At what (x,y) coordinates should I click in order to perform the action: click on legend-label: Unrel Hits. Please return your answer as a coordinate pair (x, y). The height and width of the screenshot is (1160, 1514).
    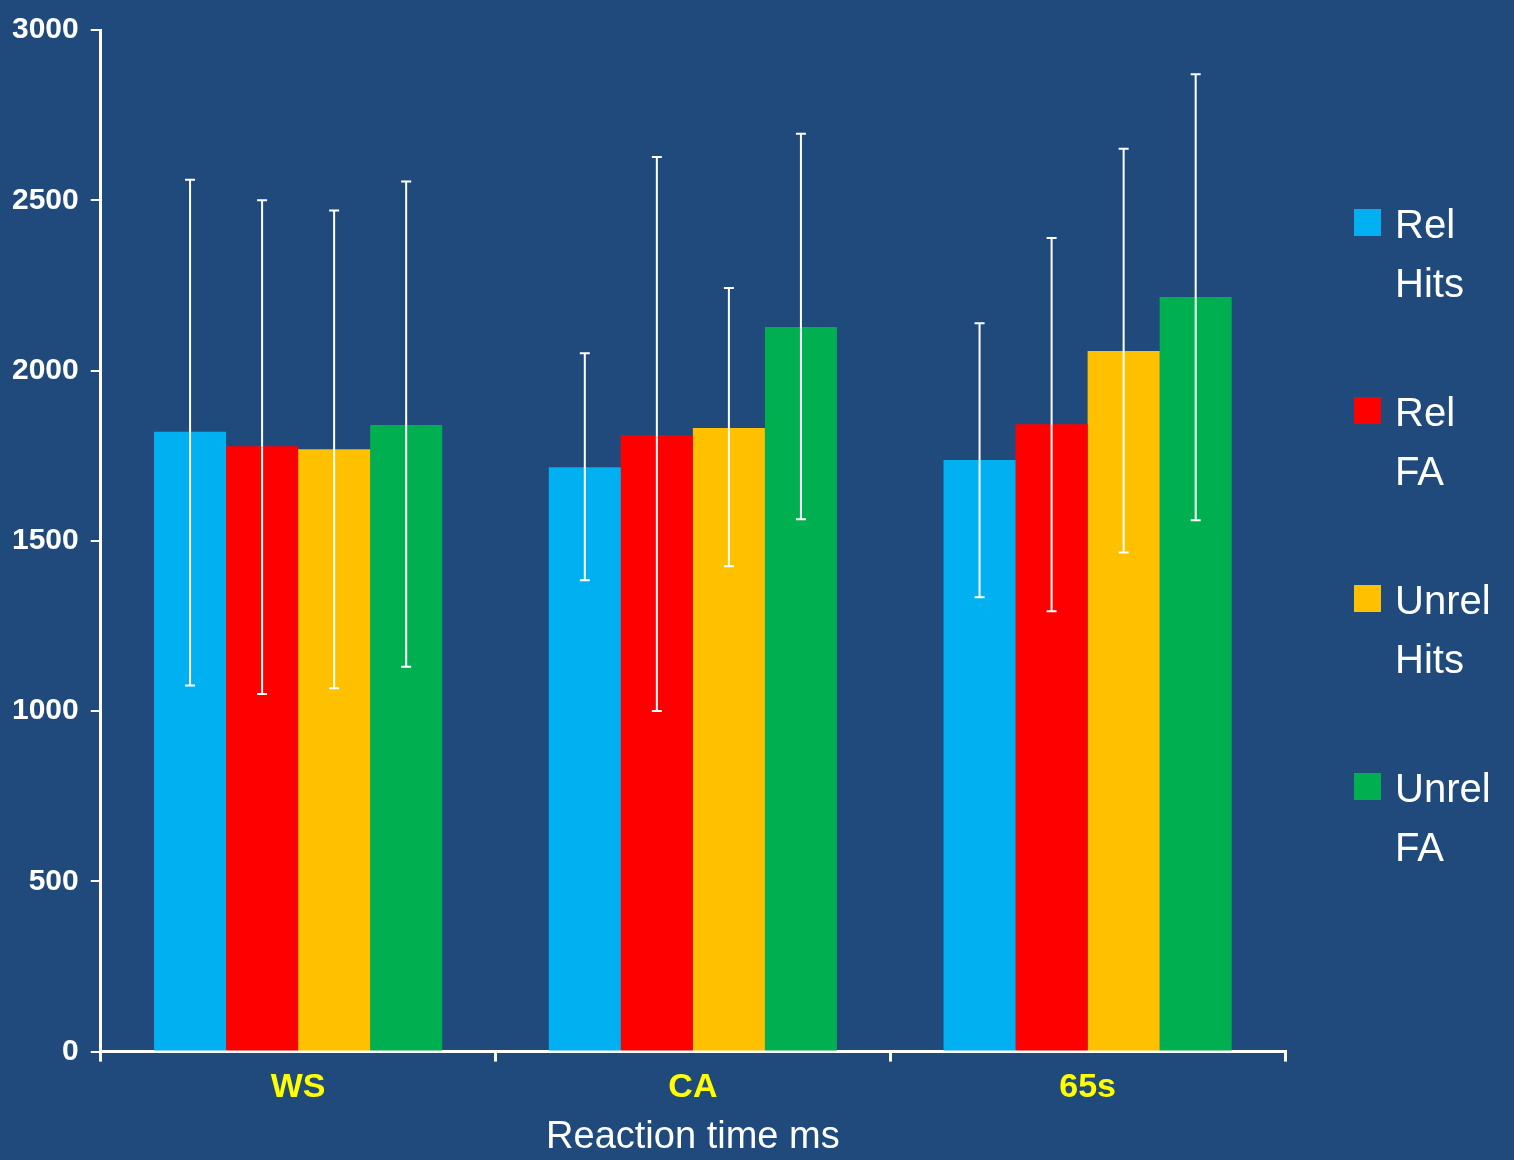
    Looking at the image, I should click on (1443, 630).